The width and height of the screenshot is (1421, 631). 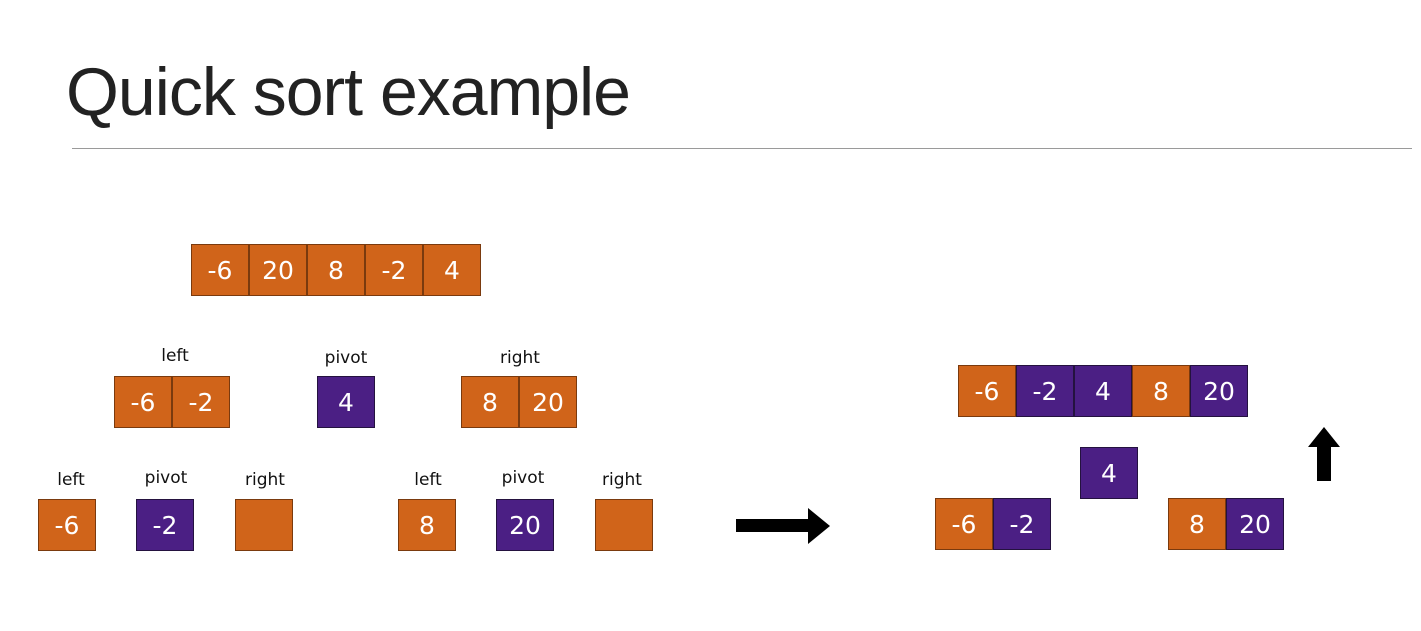 I want to click on sorted-array: -6 -2 4 8 20, so click(x=1103, y=391).